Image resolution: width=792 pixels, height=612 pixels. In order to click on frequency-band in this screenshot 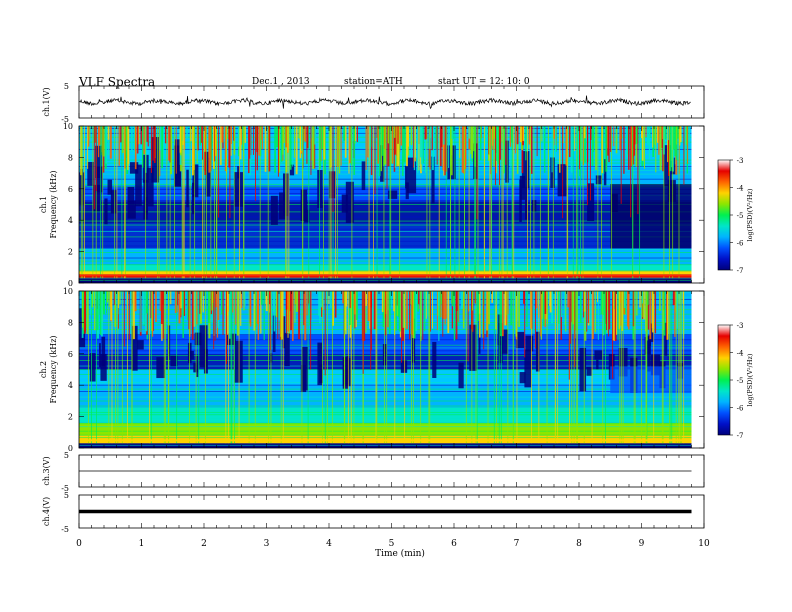, I will do `click(385, 212)`.